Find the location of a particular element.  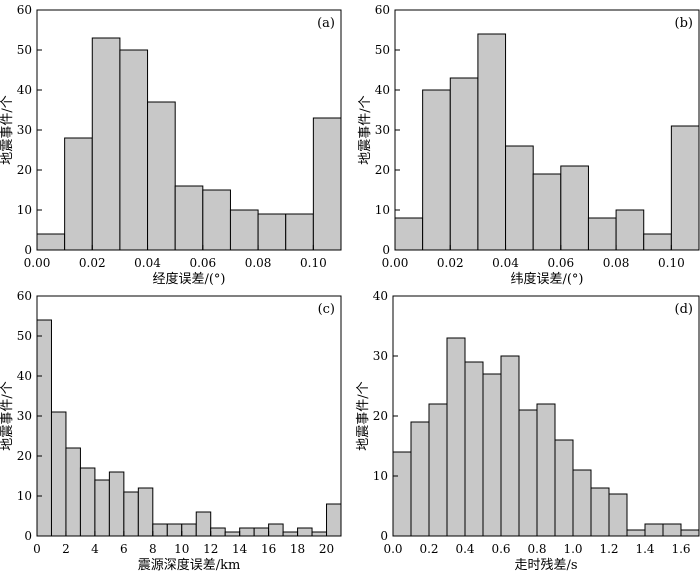

x-axis-label: 走时残差/s is located at coordinates (545, 565).